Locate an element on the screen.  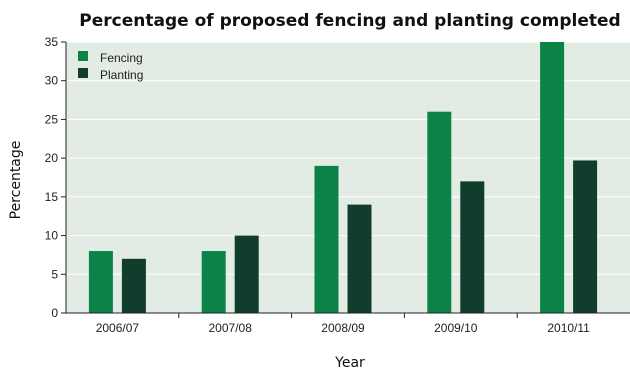
legend: Fencing Planting is located at coordinates (110, 66).